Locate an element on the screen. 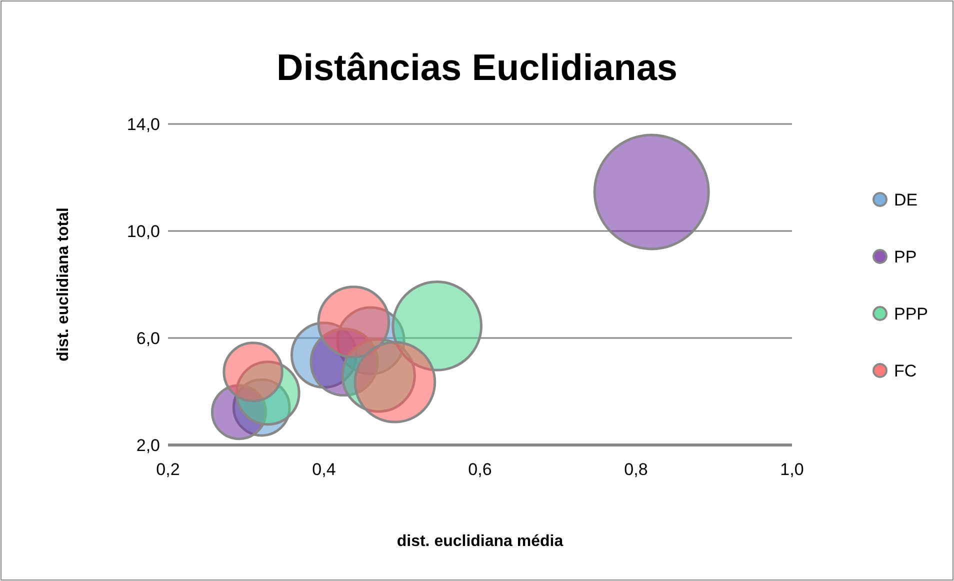  x-tick-label: 1,0 is located at coordinates (792, 469).